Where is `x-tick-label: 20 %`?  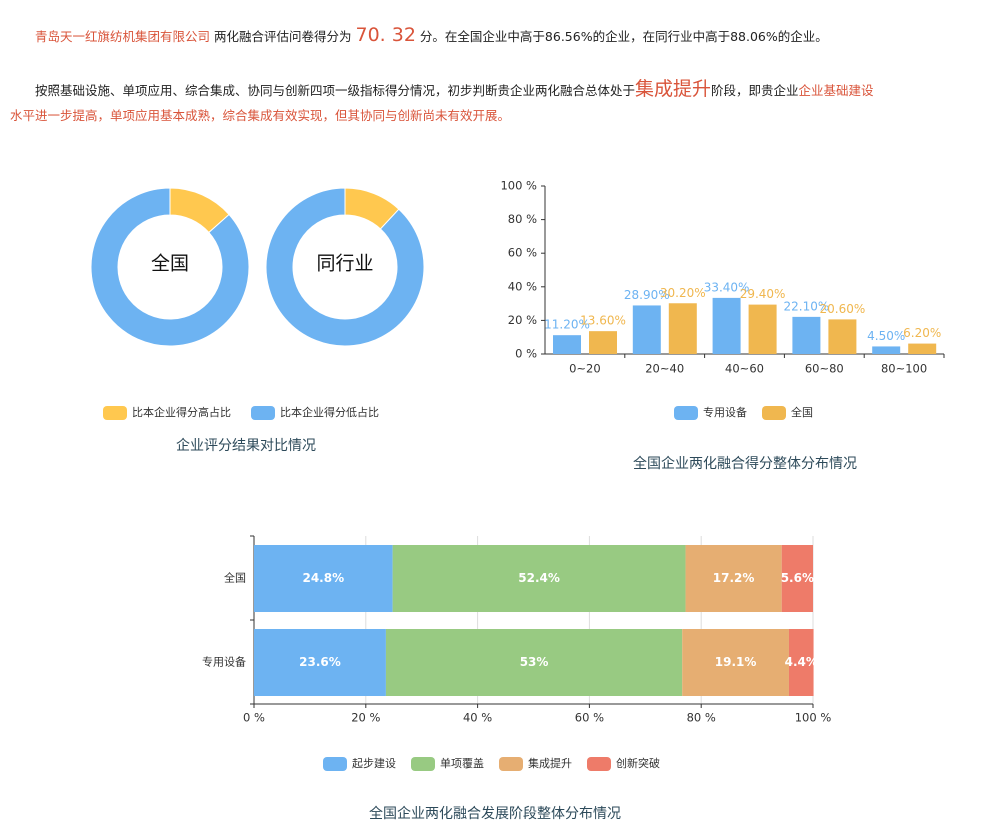
x-tick-label: 20 % is located at coordinates (365, 718).